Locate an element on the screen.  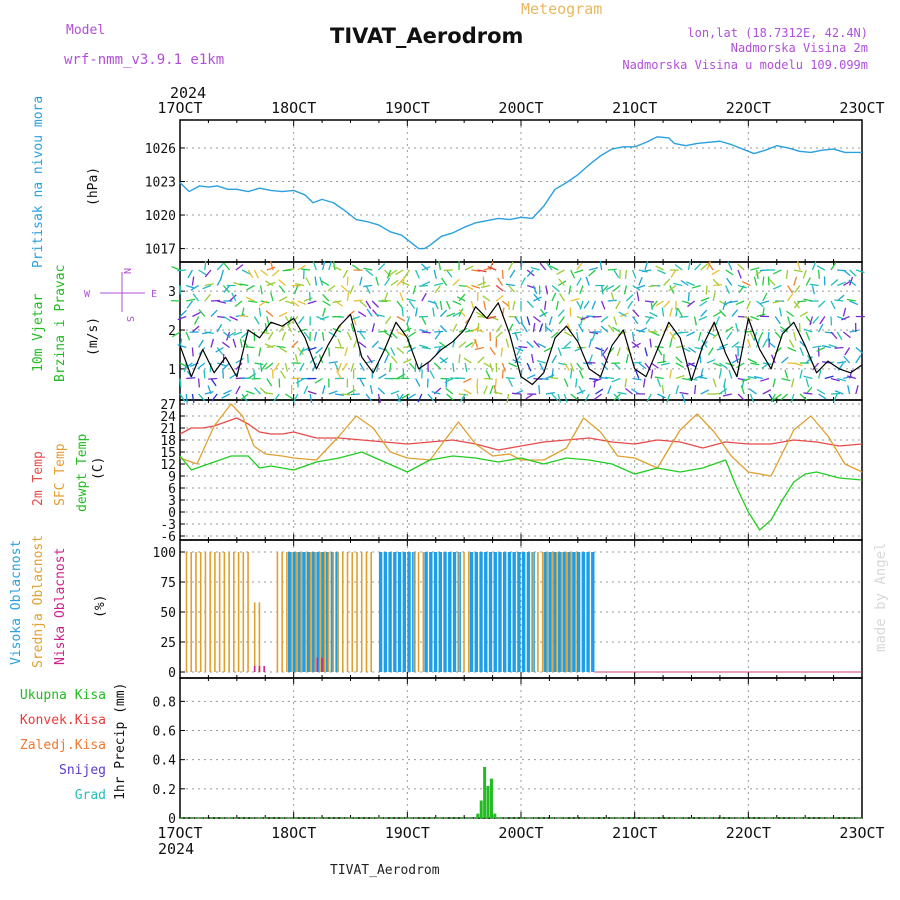
sfc-line is located at coordinates (521, 440).